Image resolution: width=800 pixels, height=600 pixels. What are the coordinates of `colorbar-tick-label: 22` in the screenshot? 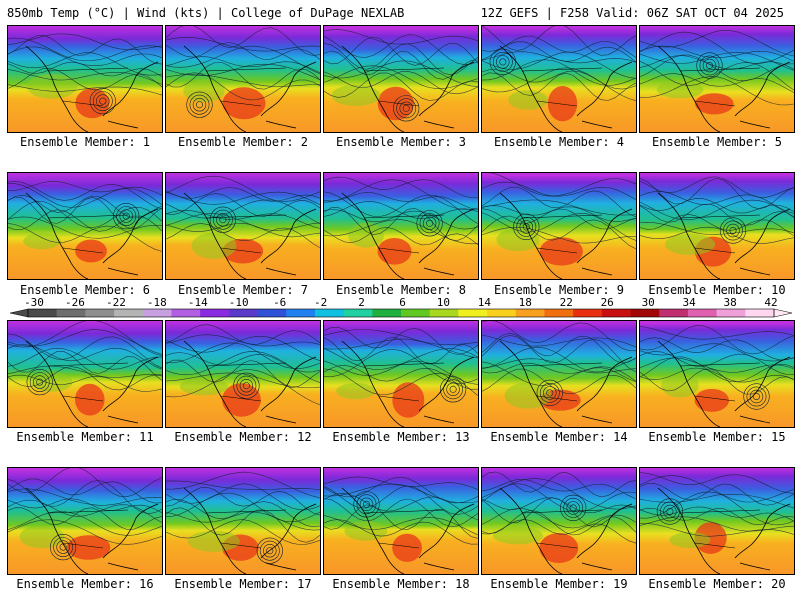 It's located at (566, 302).